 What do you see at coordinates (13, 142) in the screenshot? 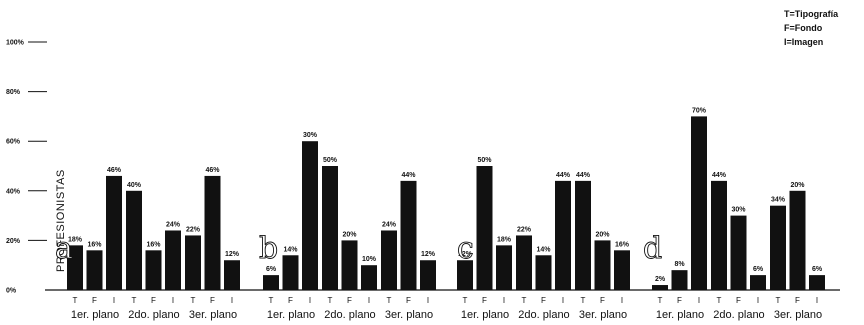
I see `y-tick-label: 60%` at bounding box center [13, 142].